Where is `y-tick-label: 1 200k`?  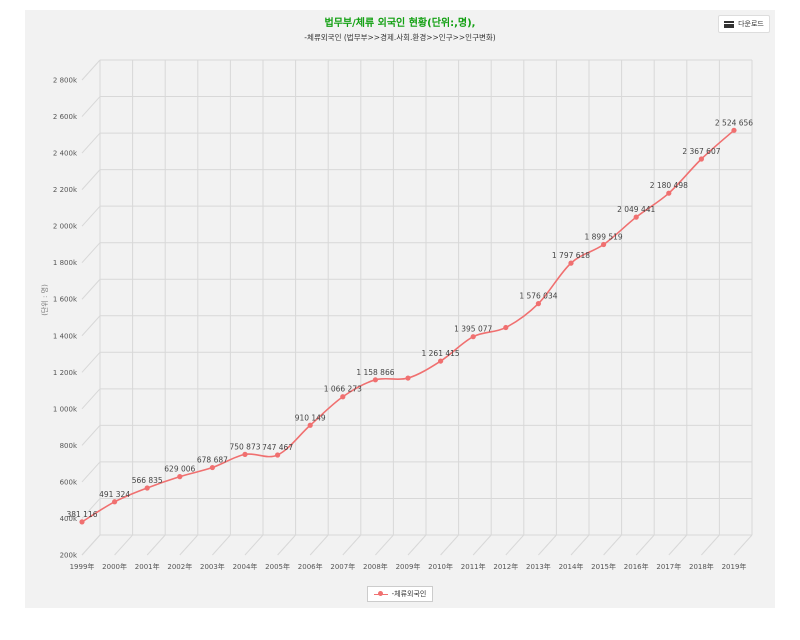 y-tick-label: 1 200k is located at coordinates (65, 373).